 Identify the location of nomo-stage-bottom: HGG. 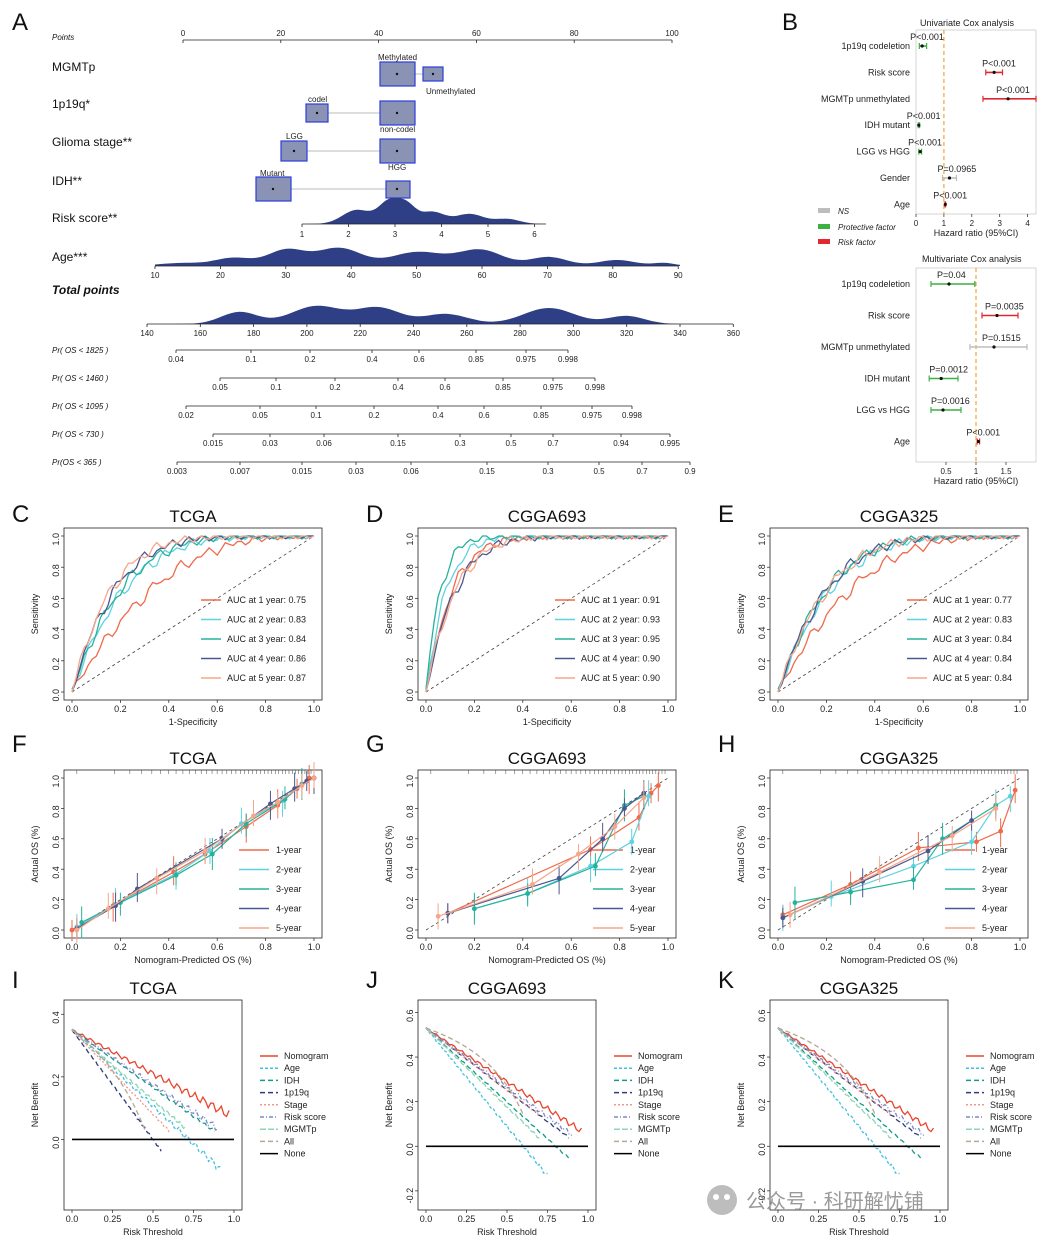
(397, 167).